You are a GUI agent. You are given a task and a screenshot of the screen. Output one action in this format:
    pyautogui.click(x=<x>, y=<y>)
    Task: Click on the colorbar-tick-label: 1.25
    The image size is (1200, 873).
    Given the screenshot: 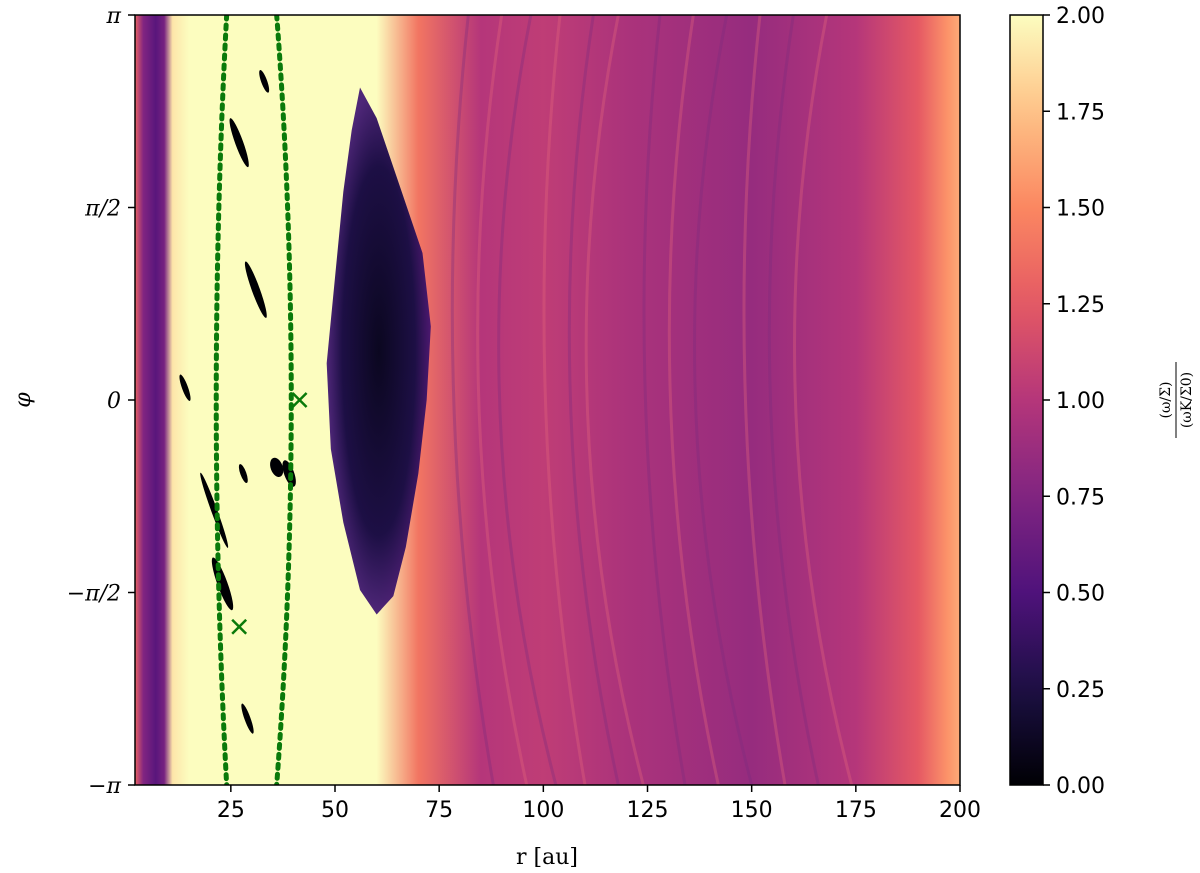 What is the action you would take?
    pyautogui.click(x=1080, y=305)
    